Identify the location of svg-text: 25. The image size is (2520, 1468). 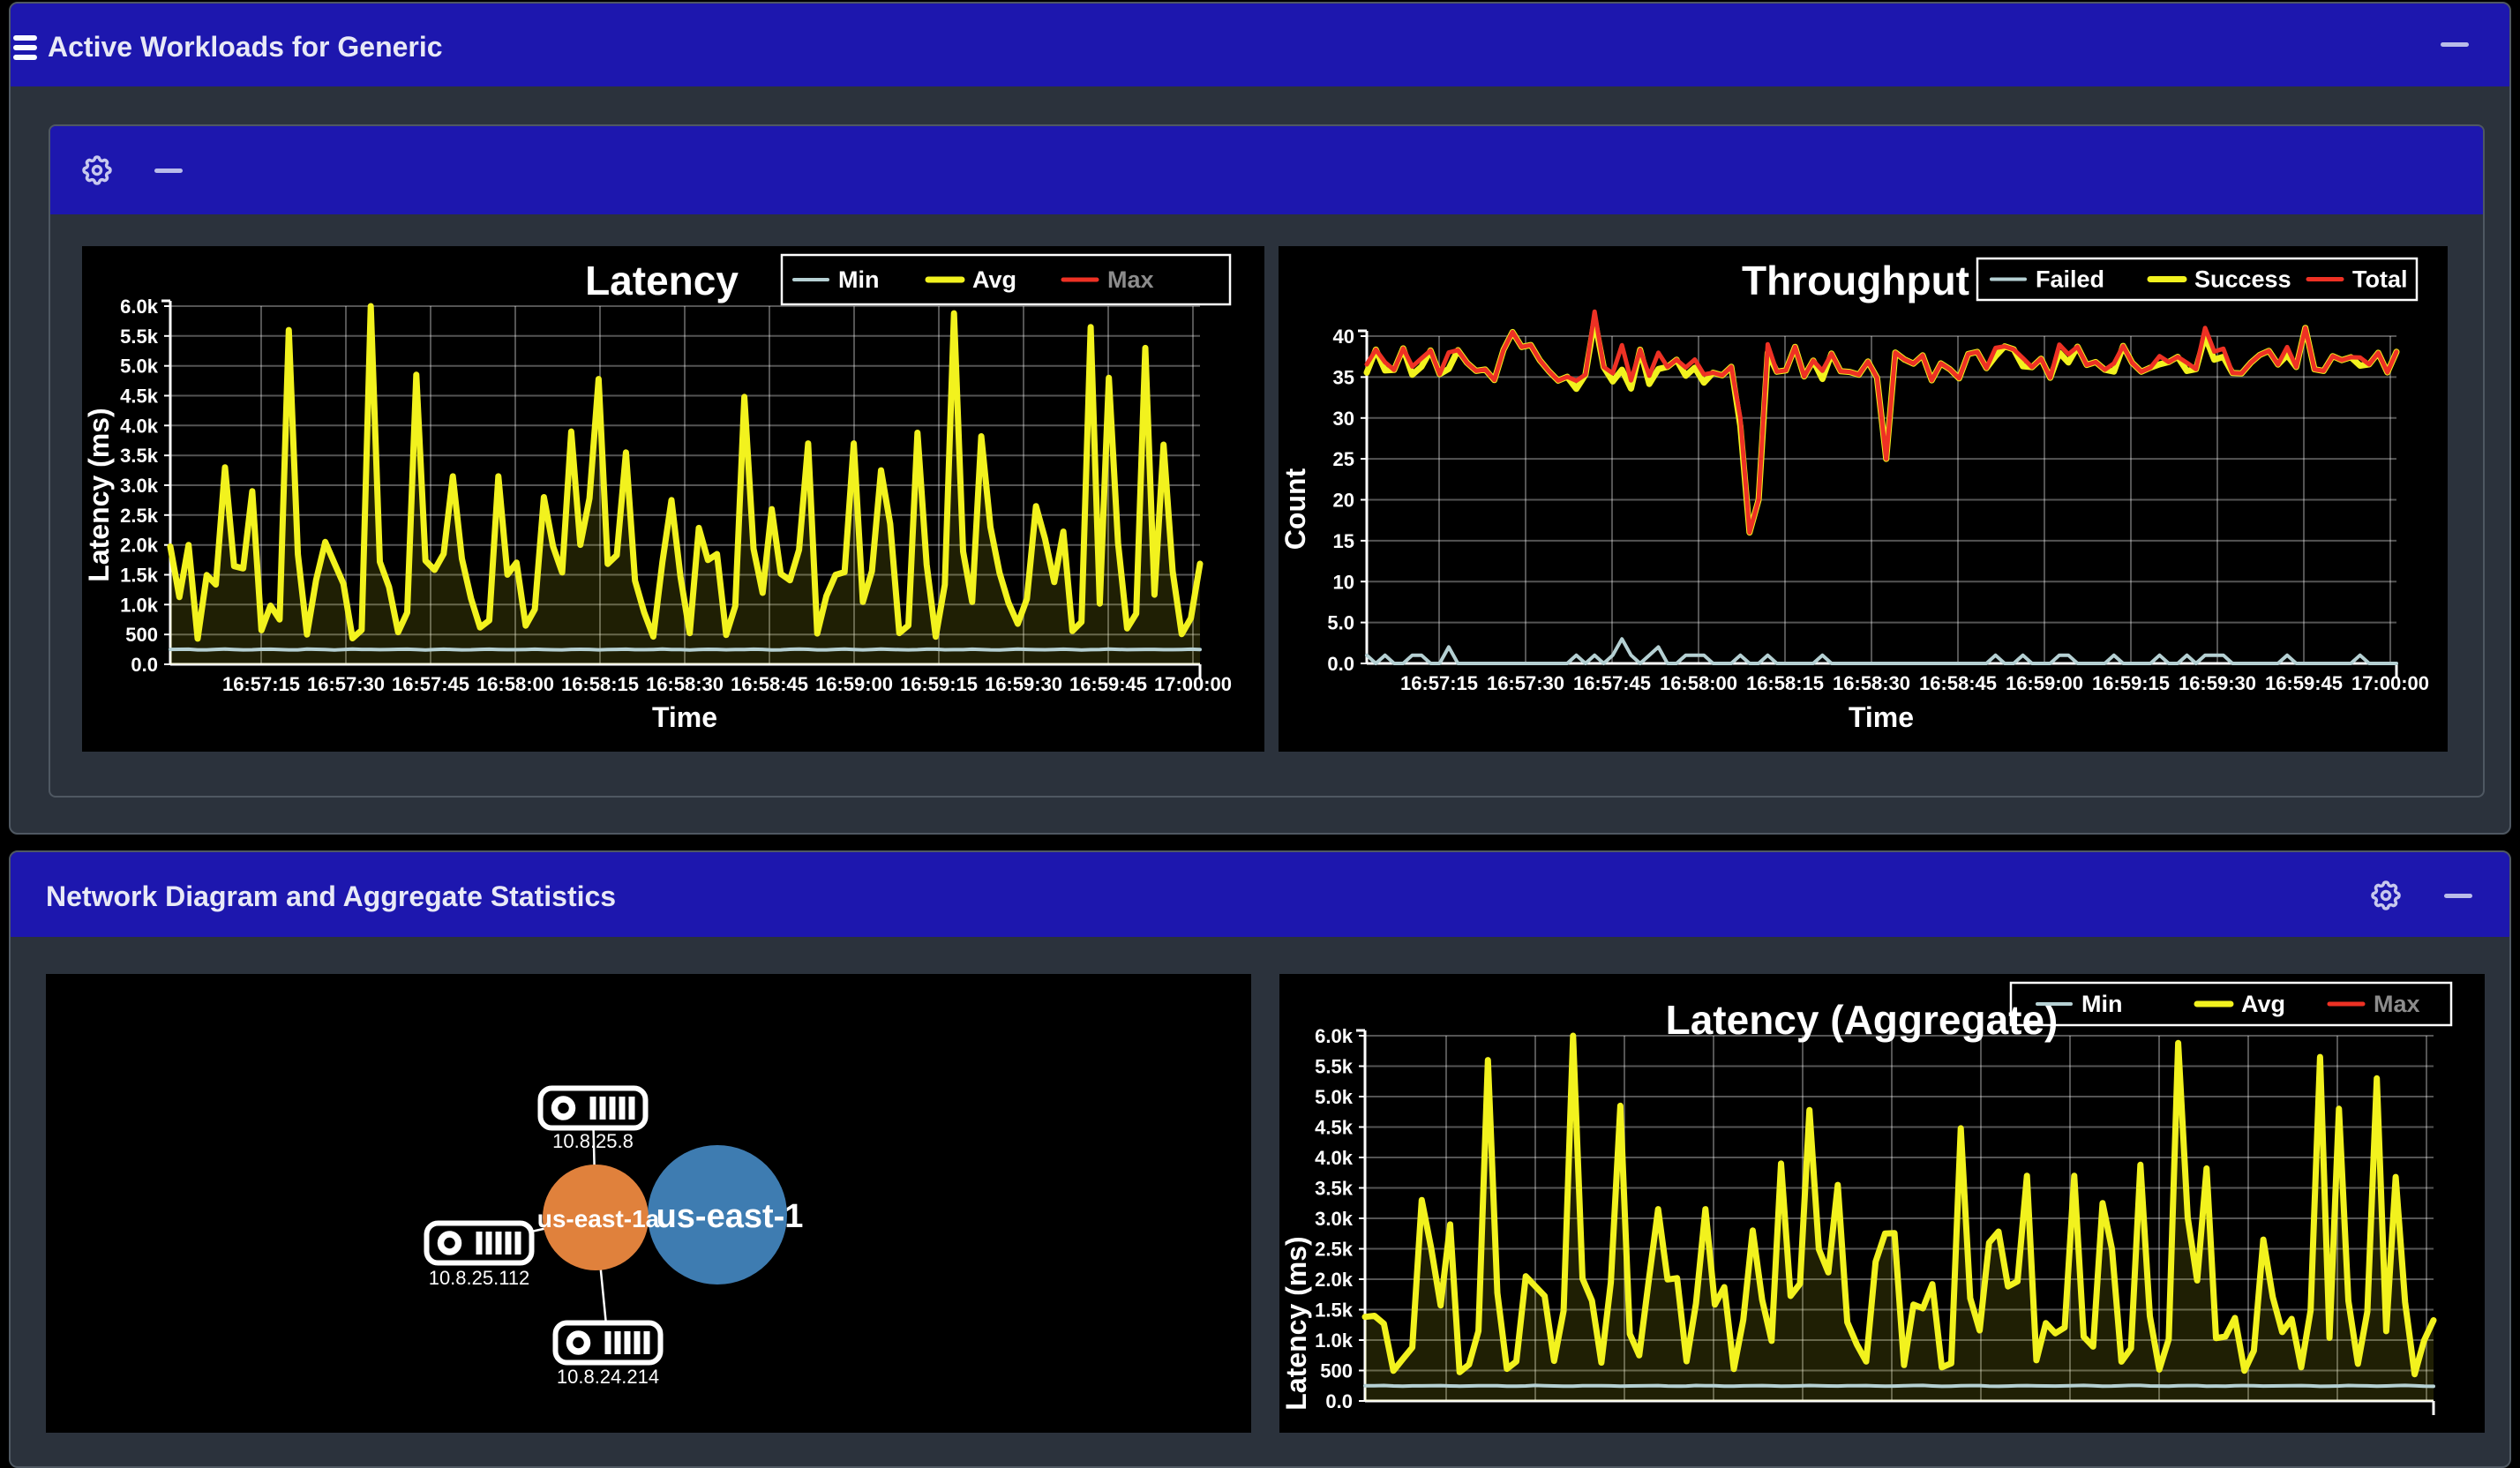
(1343, 459).